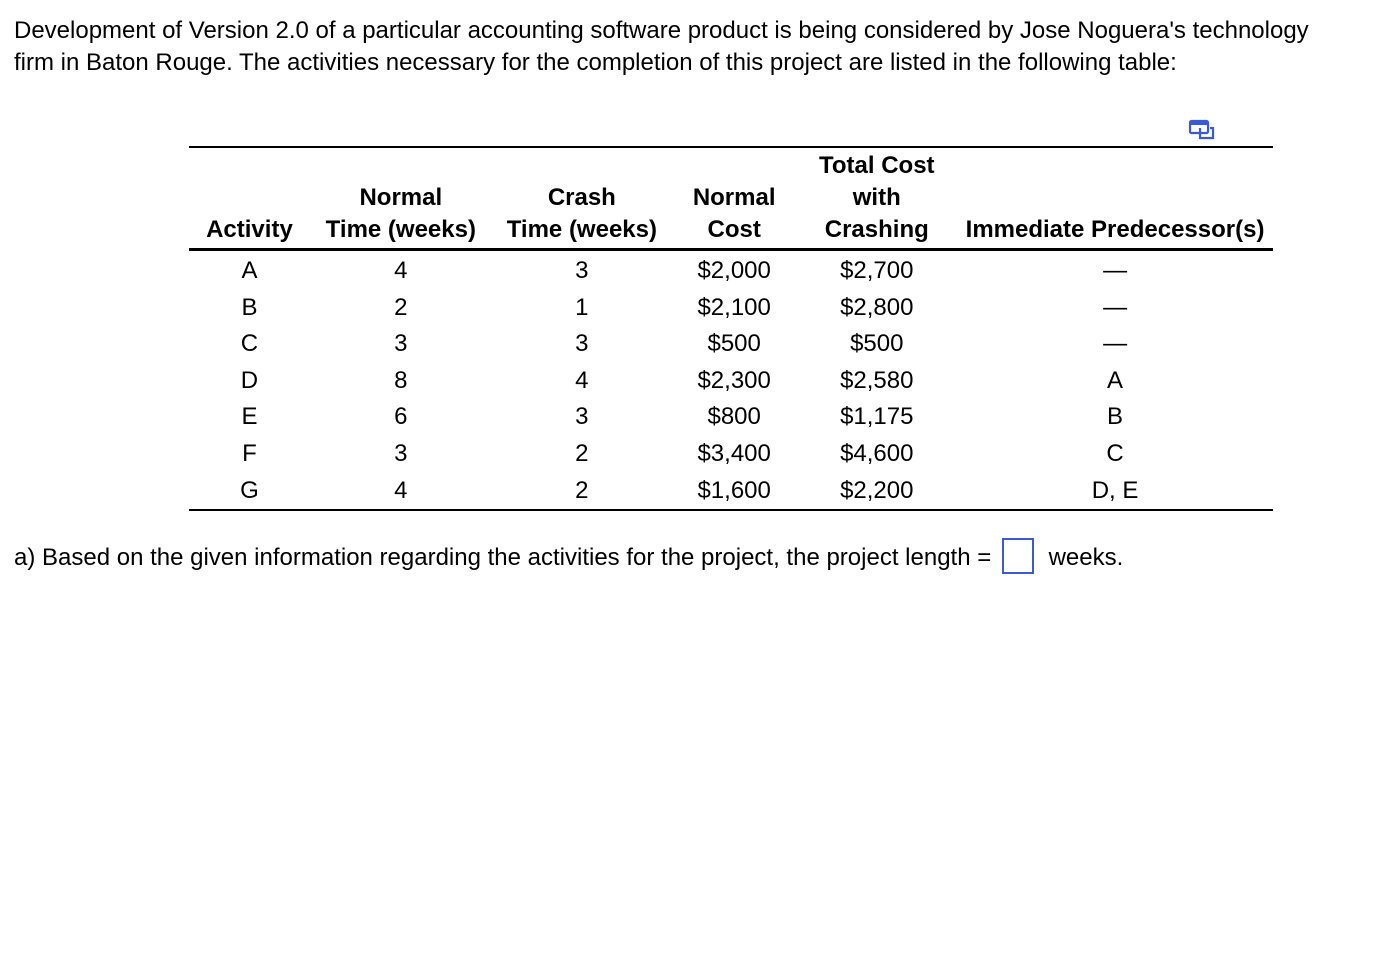 The image size is (1390, 978). What do you see at coordinates (1202, 130) in the screenshot?
I see `copy-table-icon` at bounding box center [1202, 130].